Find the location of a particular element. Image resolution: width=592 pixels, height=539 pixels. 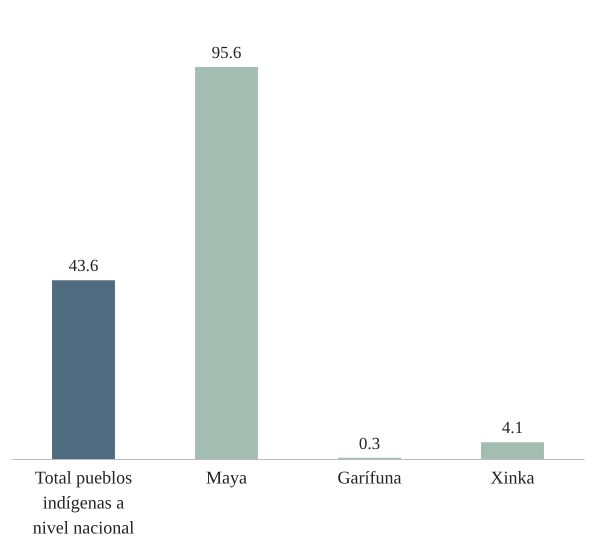

data-label: 95.6 is located at coordinates (227, 52).